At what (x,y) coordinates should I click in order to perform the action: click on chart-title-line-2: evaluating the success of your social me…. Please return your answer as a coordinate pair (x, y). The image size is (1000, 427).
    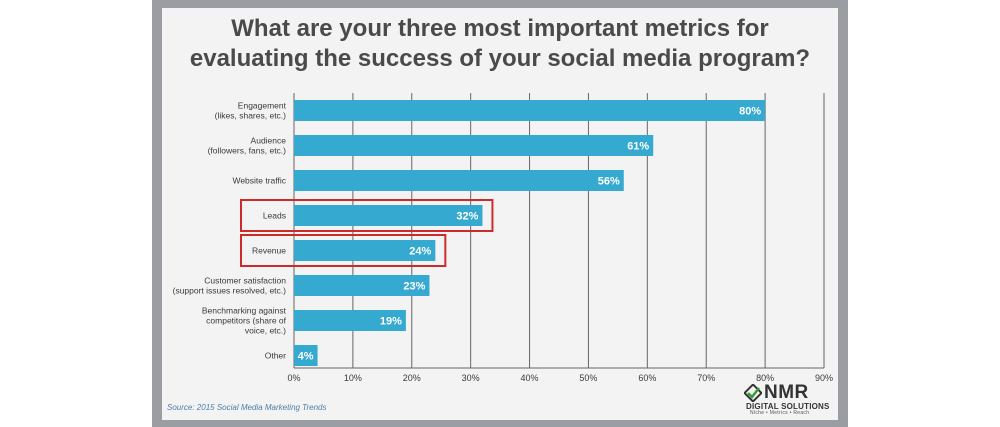
    Looking at the image, I should click on (500, 58).